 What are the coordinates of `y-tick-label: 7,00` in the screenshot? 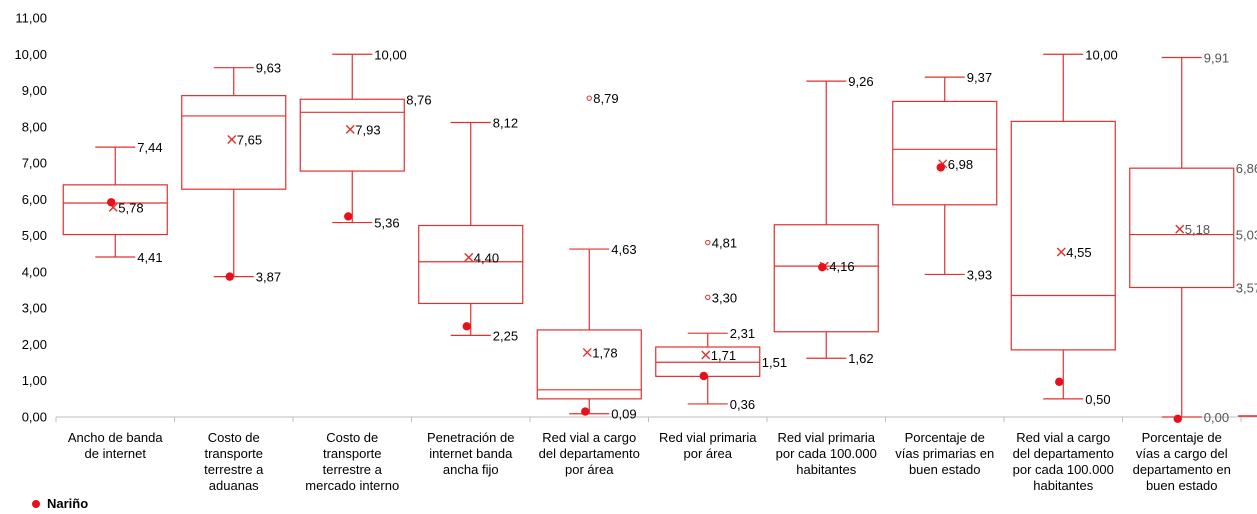 It's located at (34, 163).